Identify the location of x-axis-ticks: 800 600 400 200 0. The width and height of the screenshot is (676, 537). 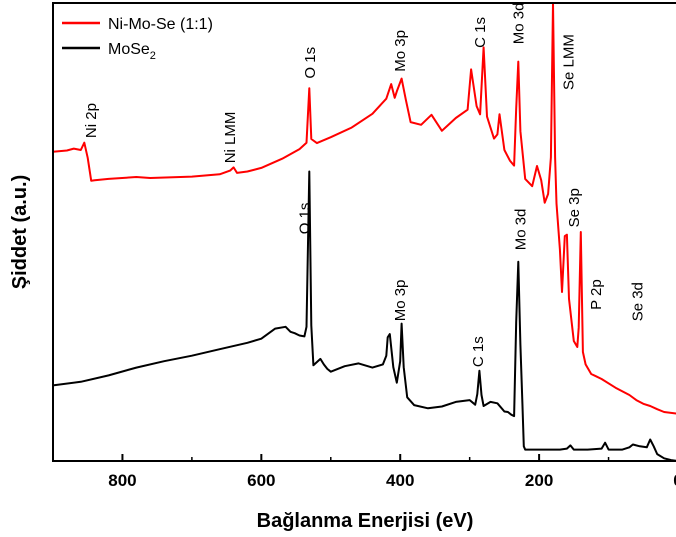
(364, 472).